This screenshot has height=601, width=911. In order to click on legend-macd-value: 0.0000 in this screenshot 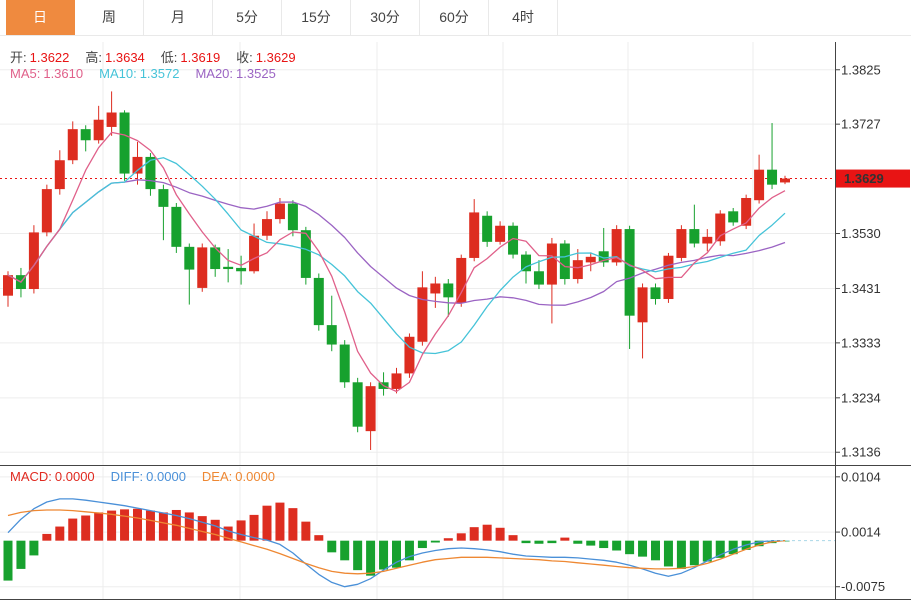, I will do `click(166, 476)`.